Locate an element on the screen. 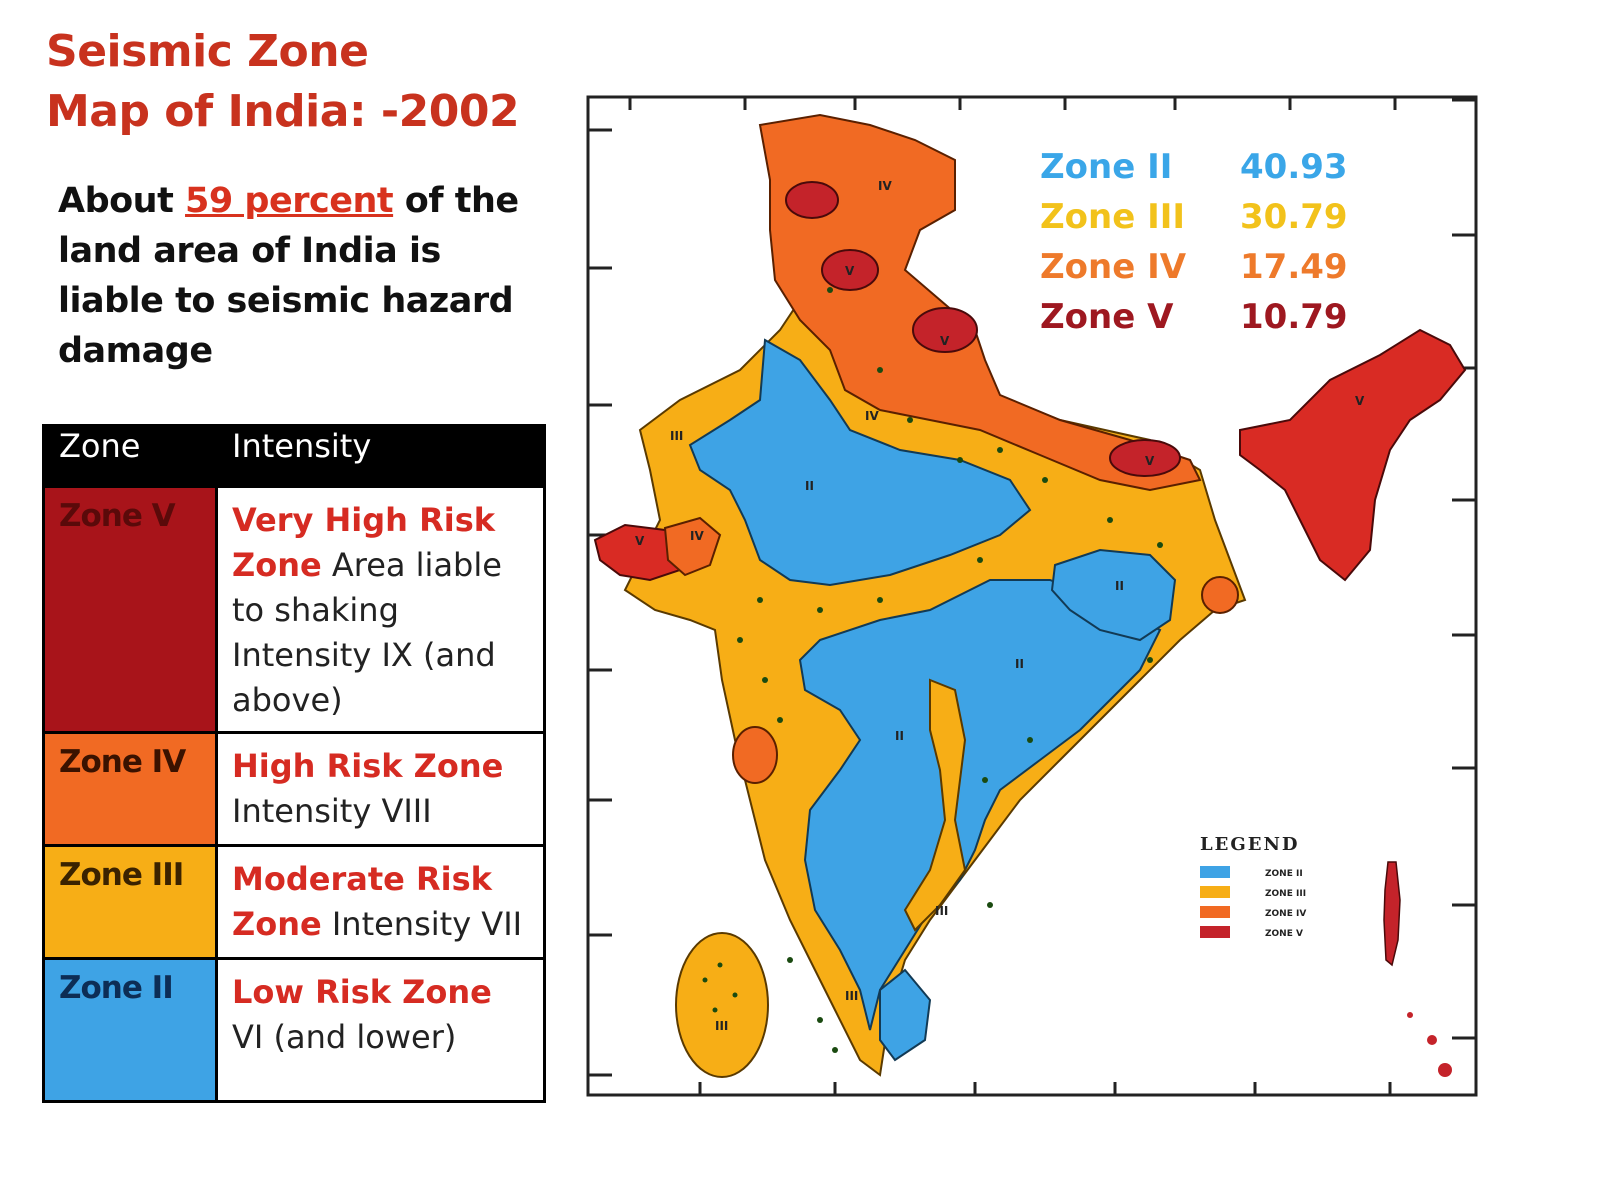 The width and height of the screenshot is (1600, 1184). zone-ii-east is located at coordinates (1113, 595).